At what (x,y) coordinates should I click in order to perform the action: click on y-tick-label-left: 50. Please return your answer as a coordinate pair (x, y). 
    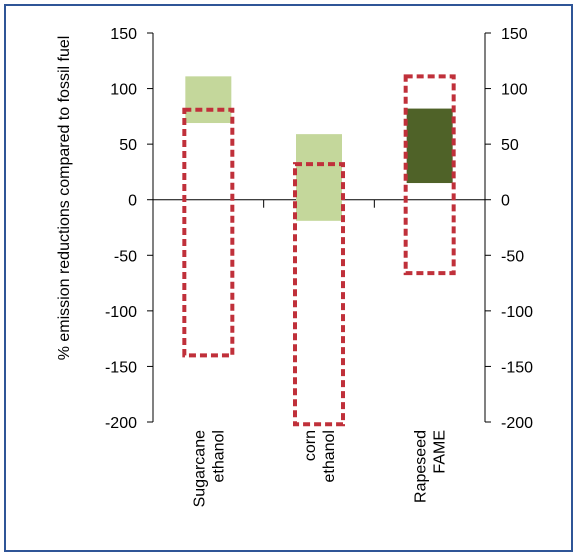
    Looking at the image, I should click on (128, 145).